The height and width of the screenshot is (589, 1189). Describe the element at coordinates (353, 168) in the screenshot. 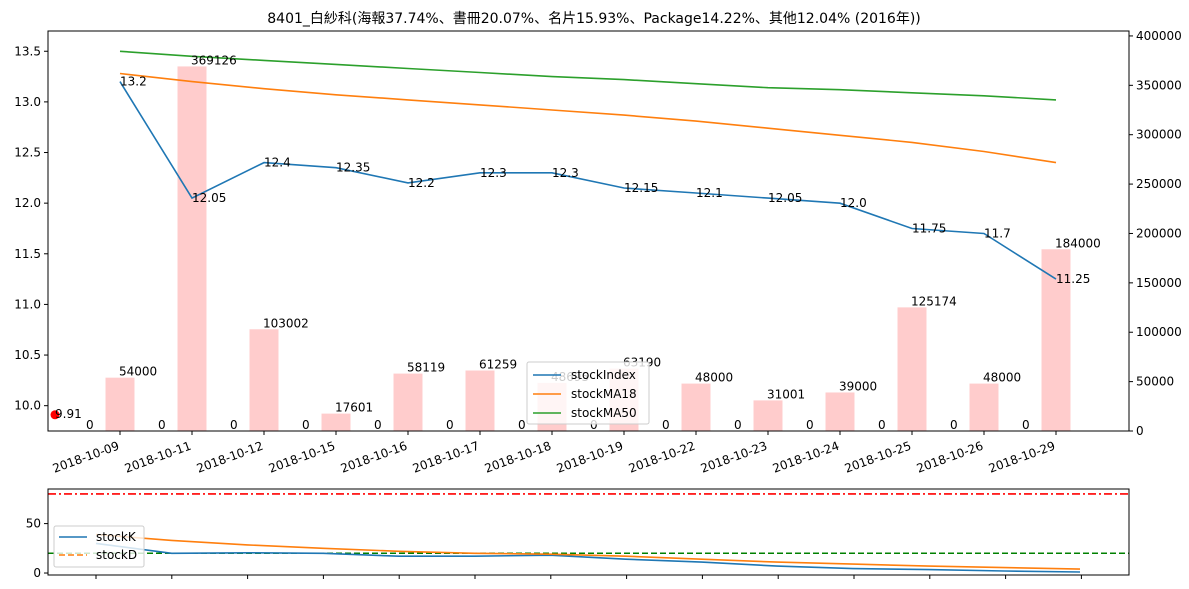

I see `price-label: 12.35` at that location.